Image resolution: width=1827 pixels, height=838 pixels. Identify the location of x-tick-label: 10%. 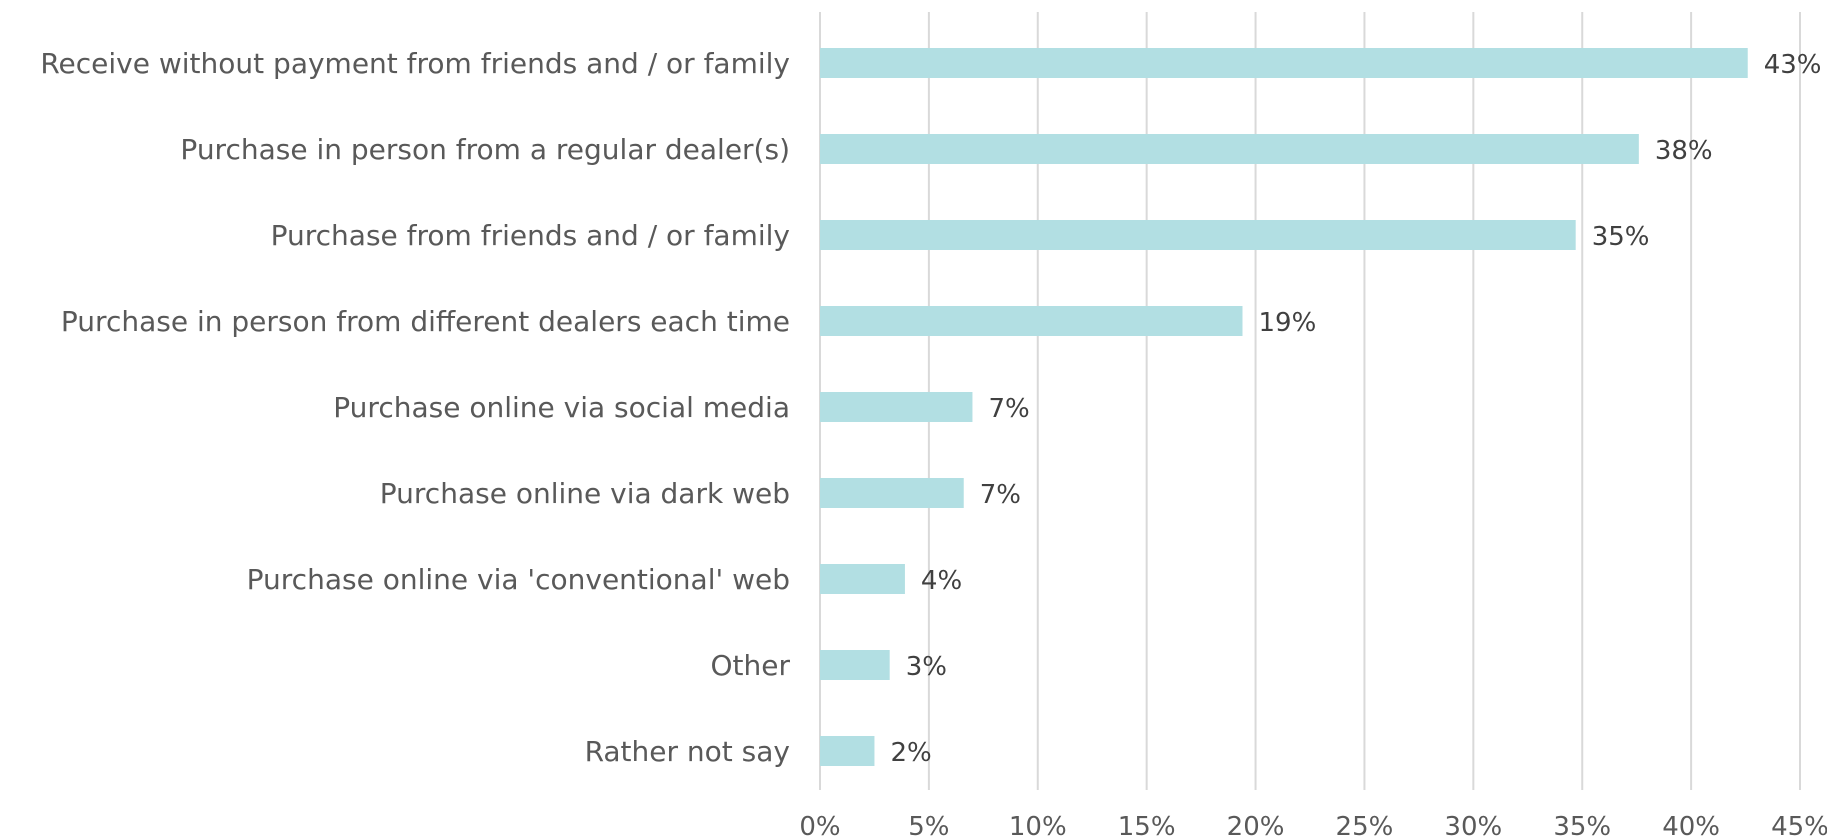
(1038, 825).